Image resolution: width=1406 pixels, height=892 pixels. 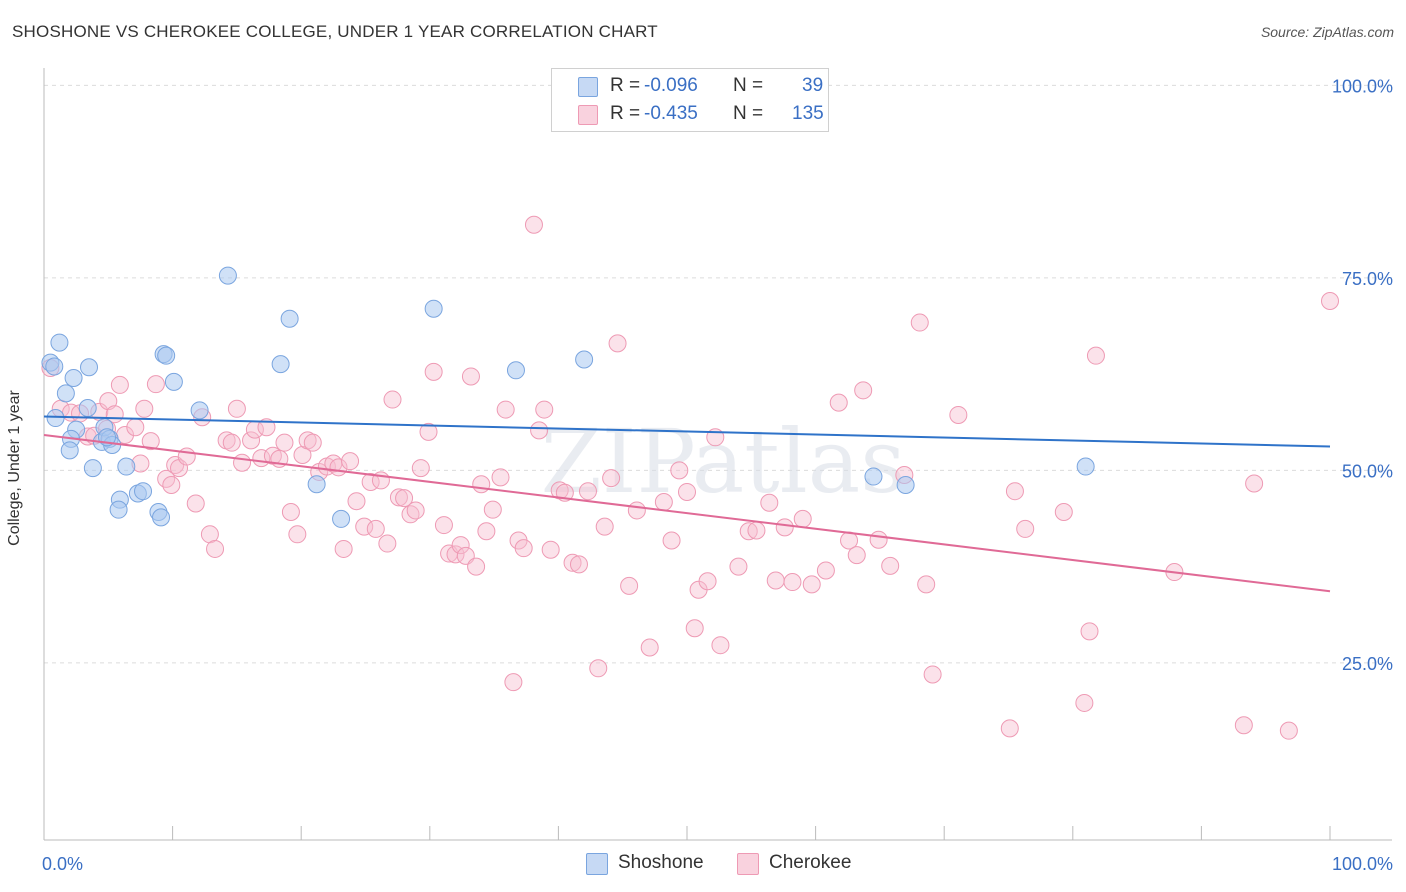 What do you see at coordinates (717, 864) in the screenshot?
I see `x-tick-labels: 0.0% 100.0%` at bounding box center [717, 864].